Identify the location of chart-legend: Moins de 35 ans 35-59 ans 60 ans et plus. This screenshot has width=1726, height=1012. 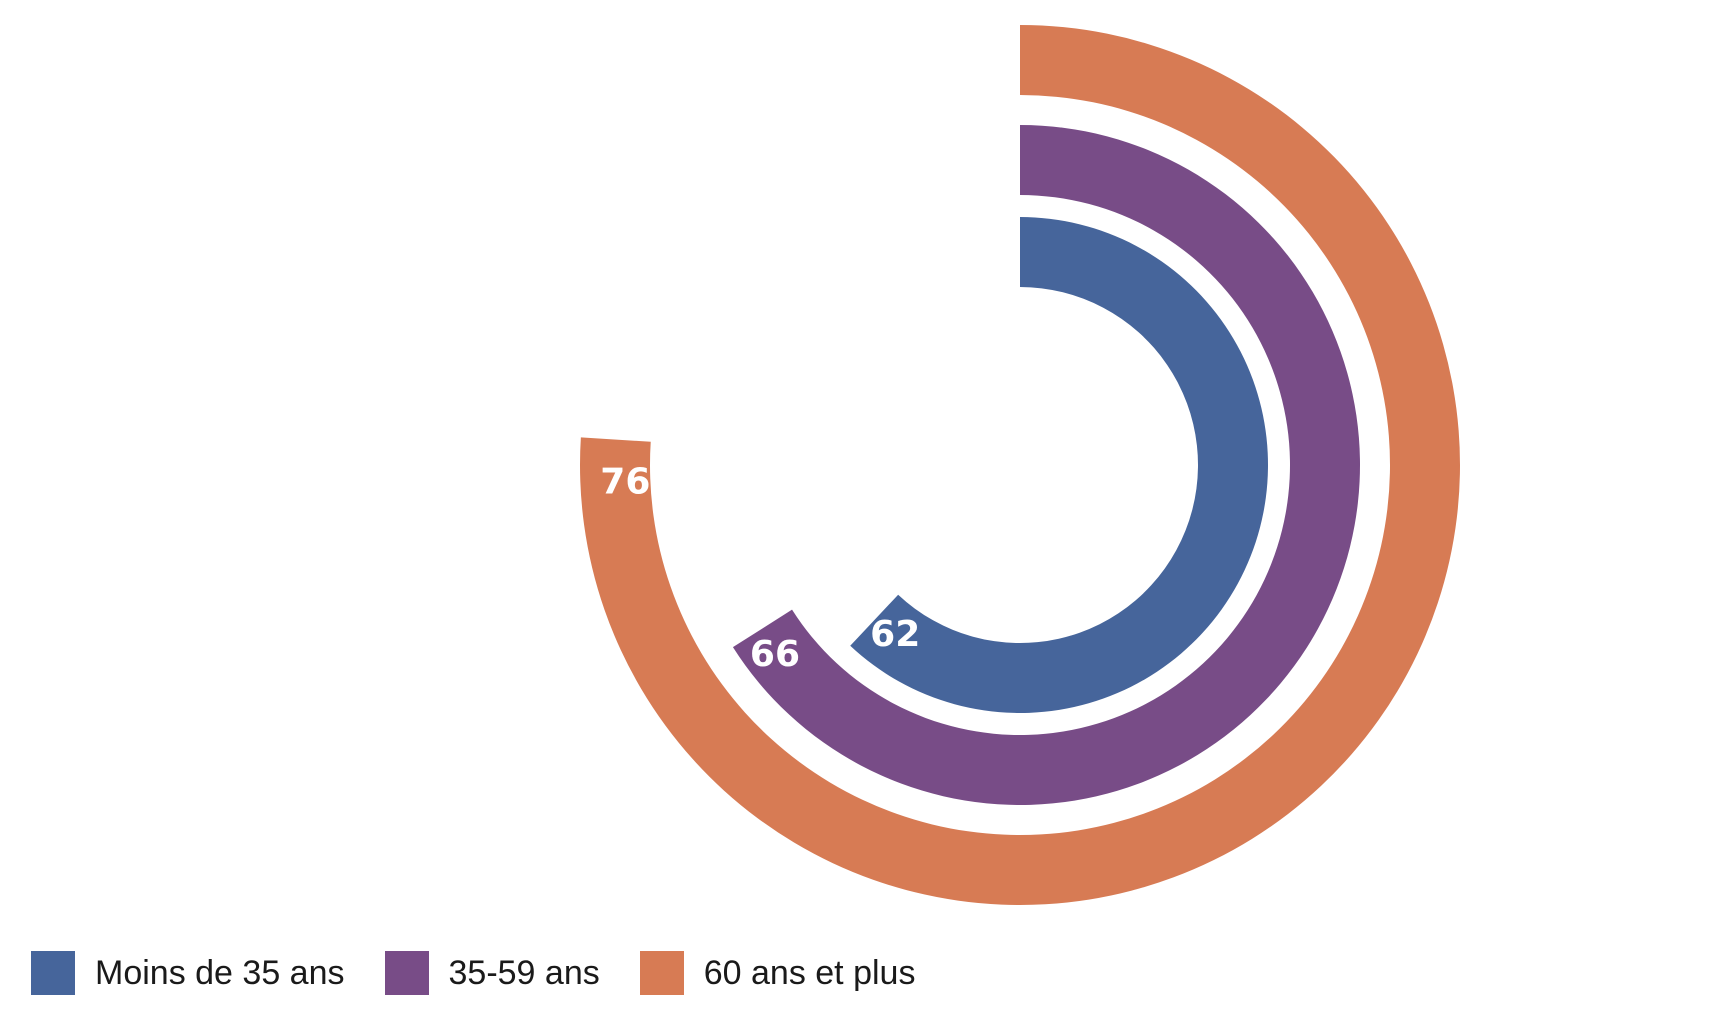
(493, 973).